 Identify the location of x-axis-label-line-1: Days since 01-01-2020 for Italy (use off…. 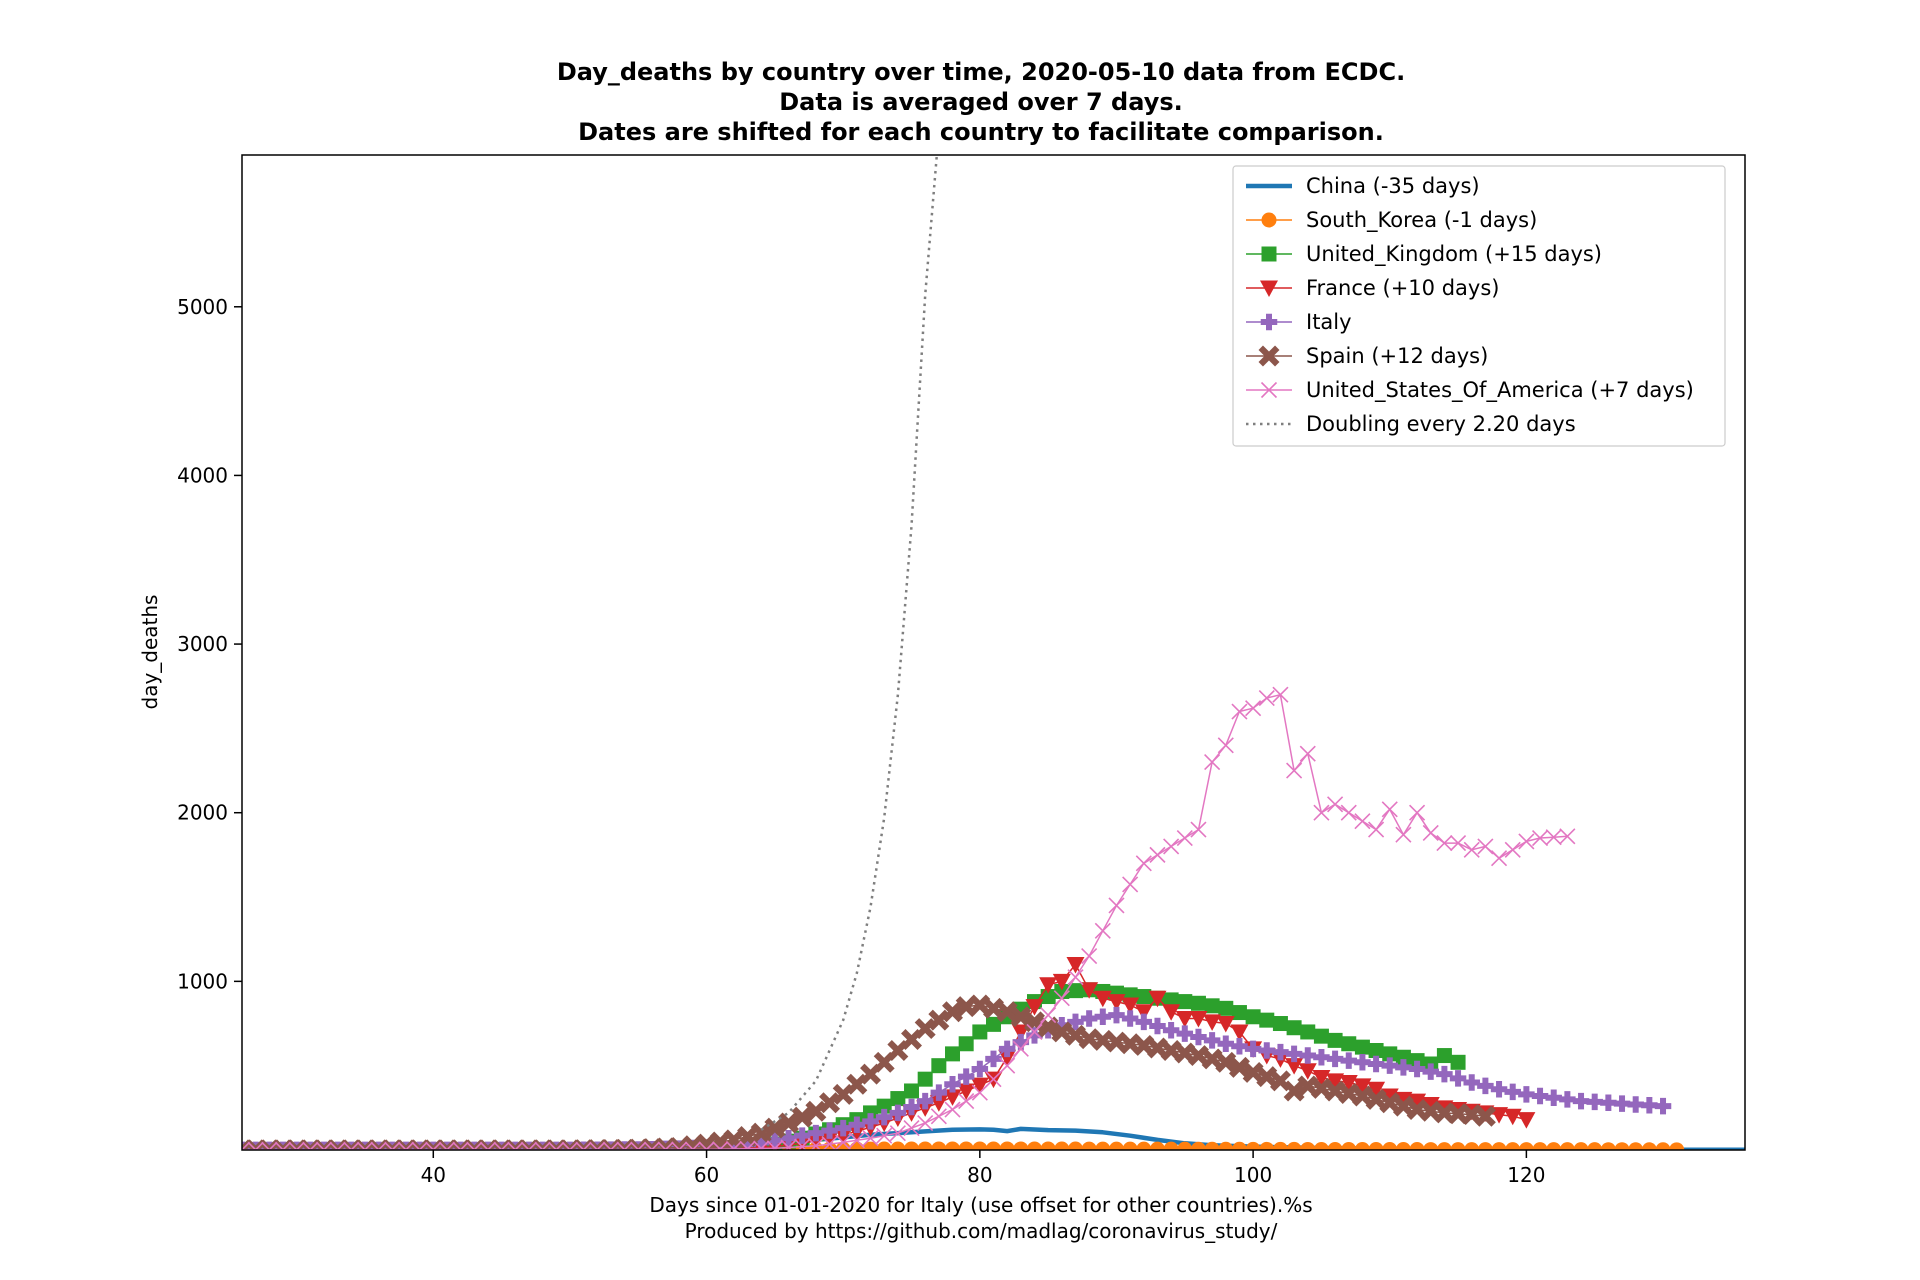
(980, 1205).